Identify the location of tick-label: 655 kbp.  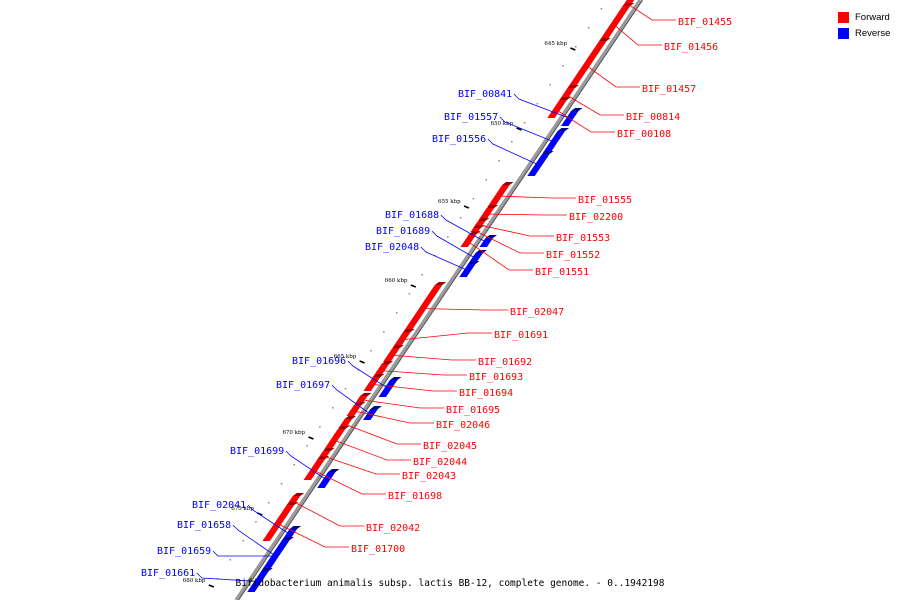
(449, 202).